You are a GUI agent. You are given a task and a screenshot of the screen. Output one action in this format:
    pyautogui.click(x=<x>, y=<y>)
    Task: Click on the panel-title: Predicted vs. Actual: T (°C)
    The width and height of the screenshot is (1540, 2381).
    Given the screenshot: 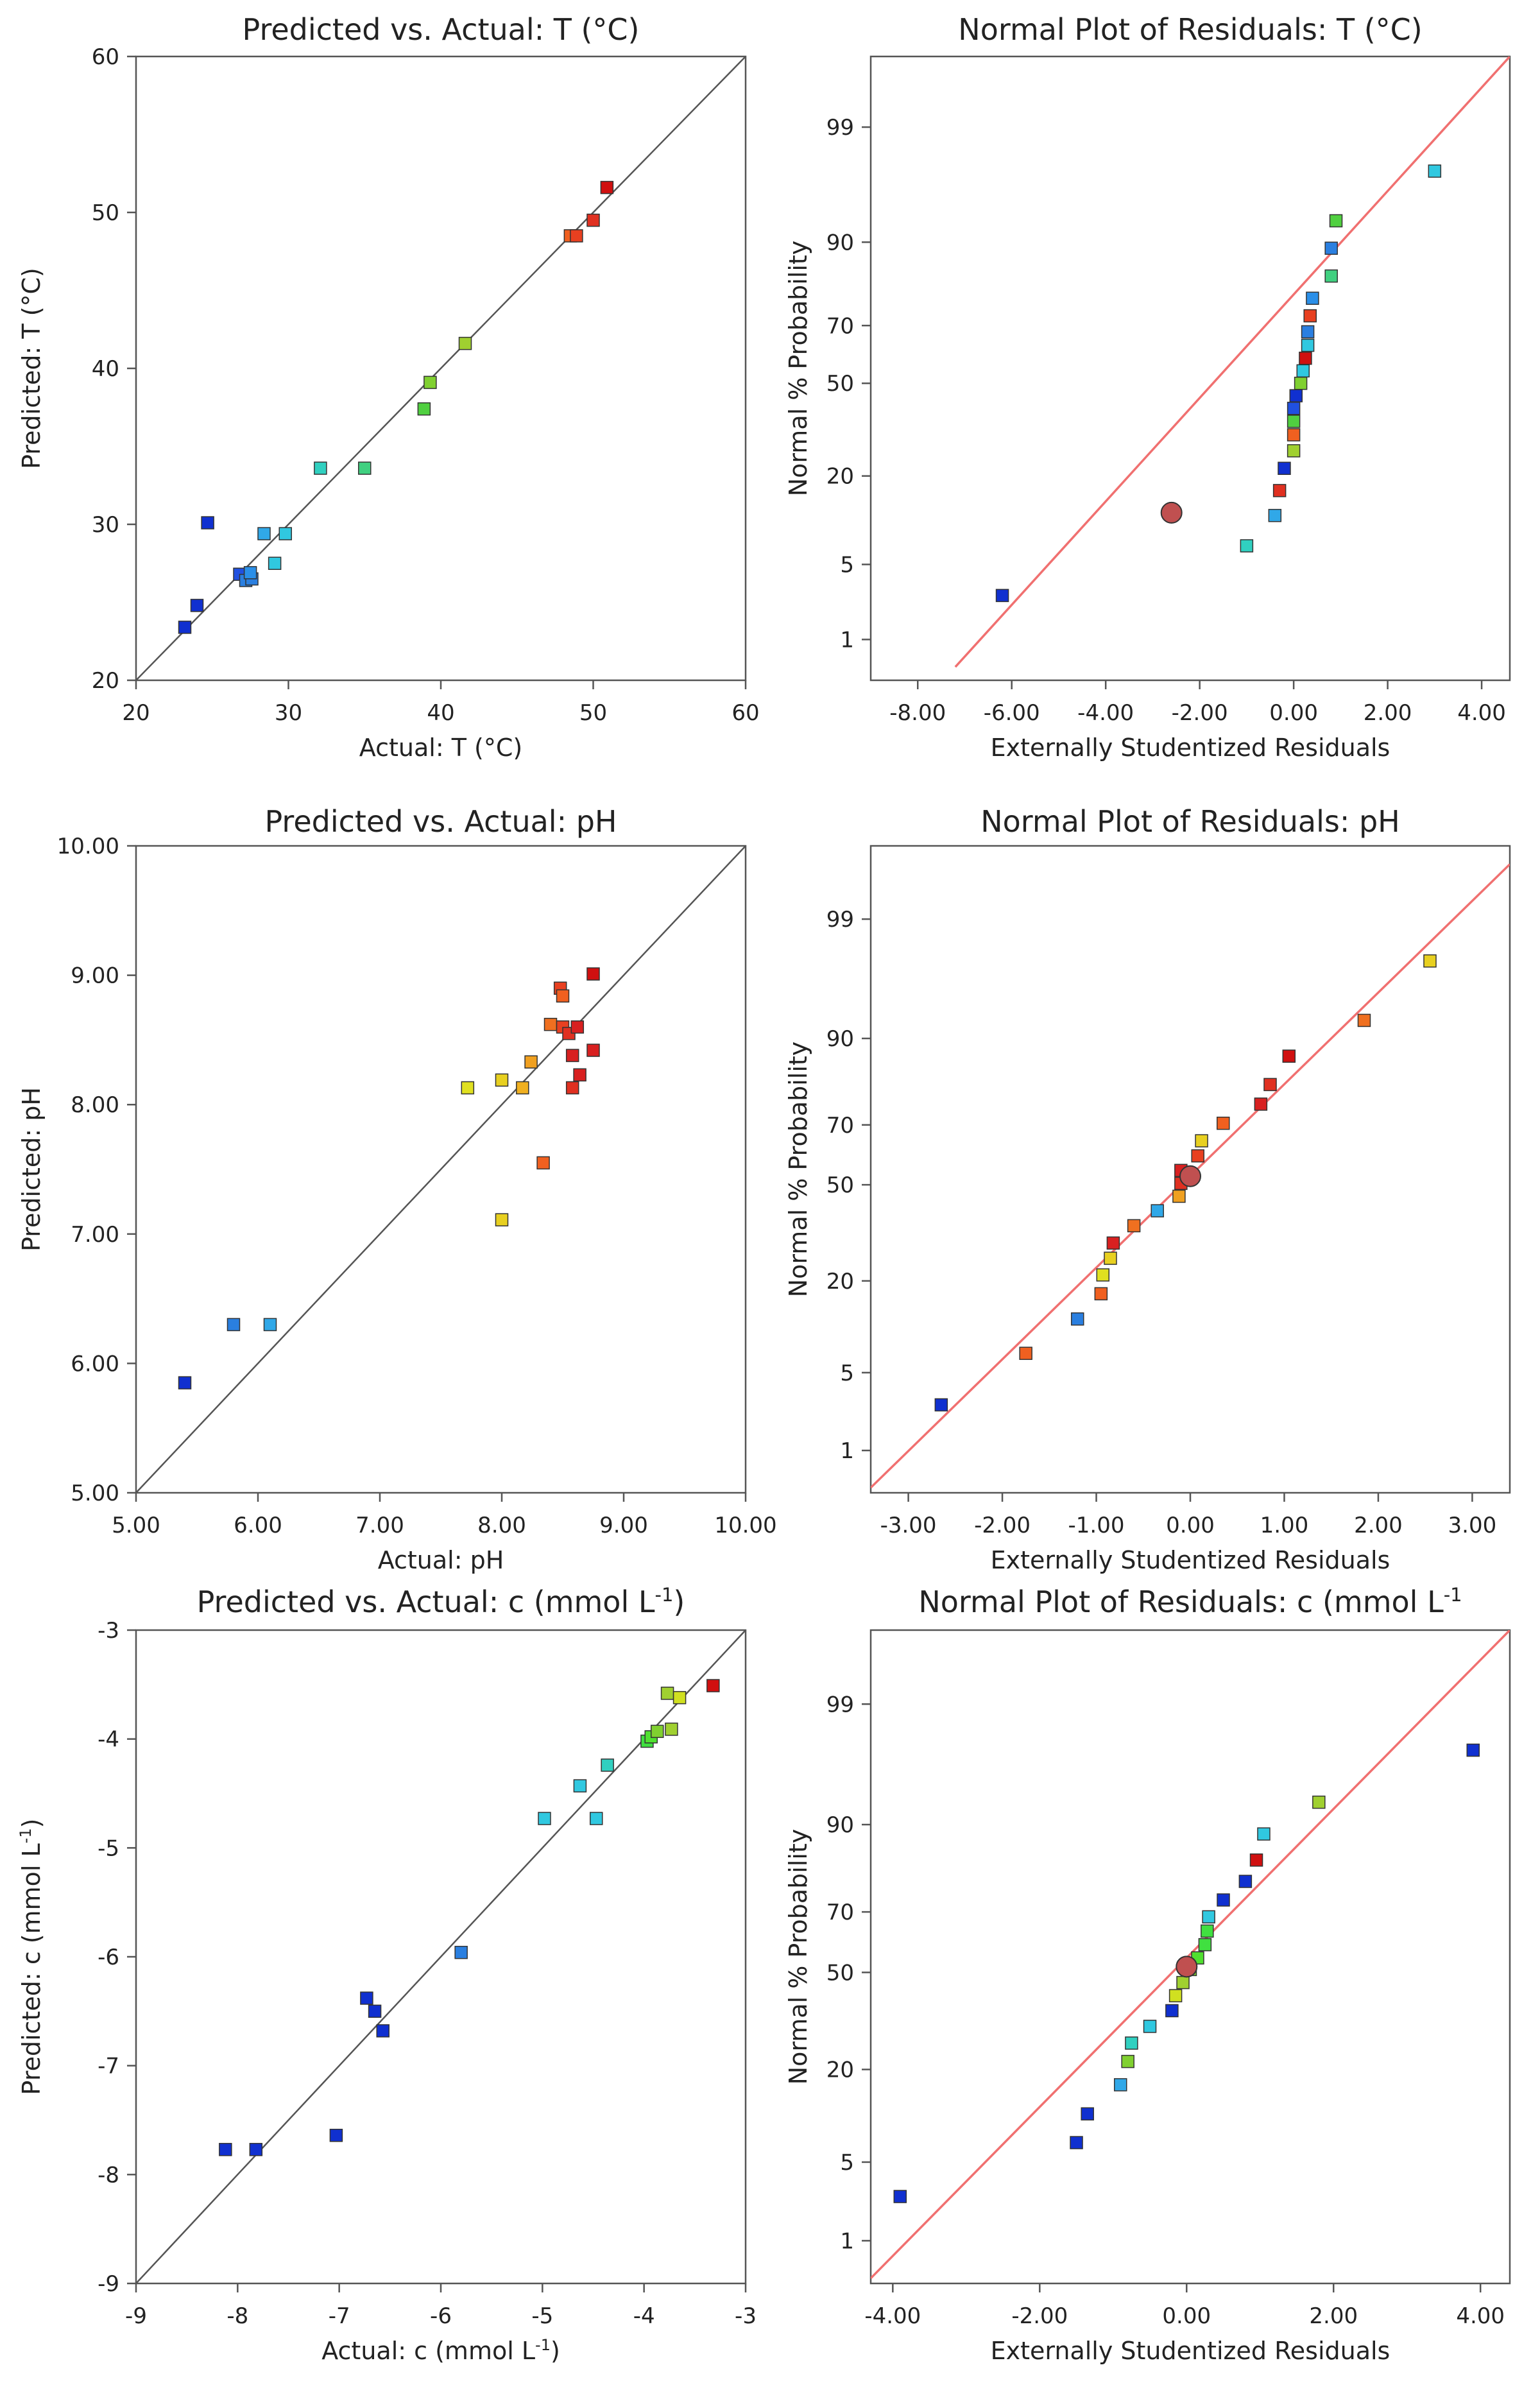 What is the action you would take?
    pyautogui.click(x=442, y=29)
    